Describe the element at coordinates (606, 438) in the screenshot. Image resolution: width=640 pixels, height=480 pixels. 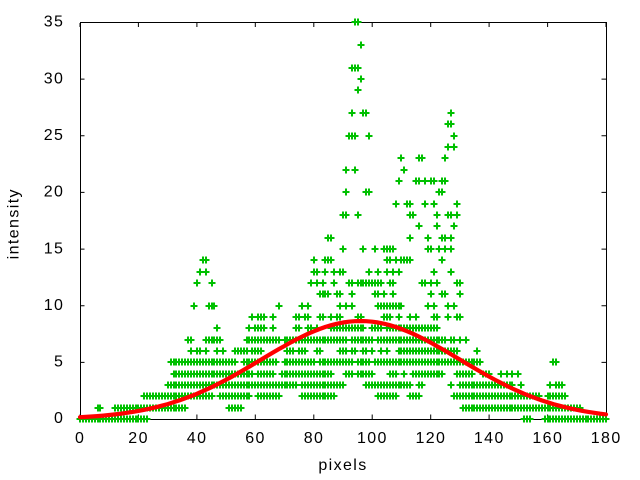
I see `svg-text: 180` at that location.